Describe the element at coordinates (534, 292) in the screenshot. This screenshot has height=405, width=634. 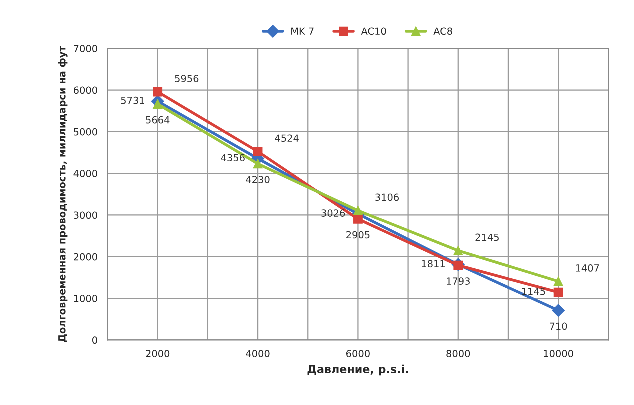
I see `data-label: 1145` at that location.